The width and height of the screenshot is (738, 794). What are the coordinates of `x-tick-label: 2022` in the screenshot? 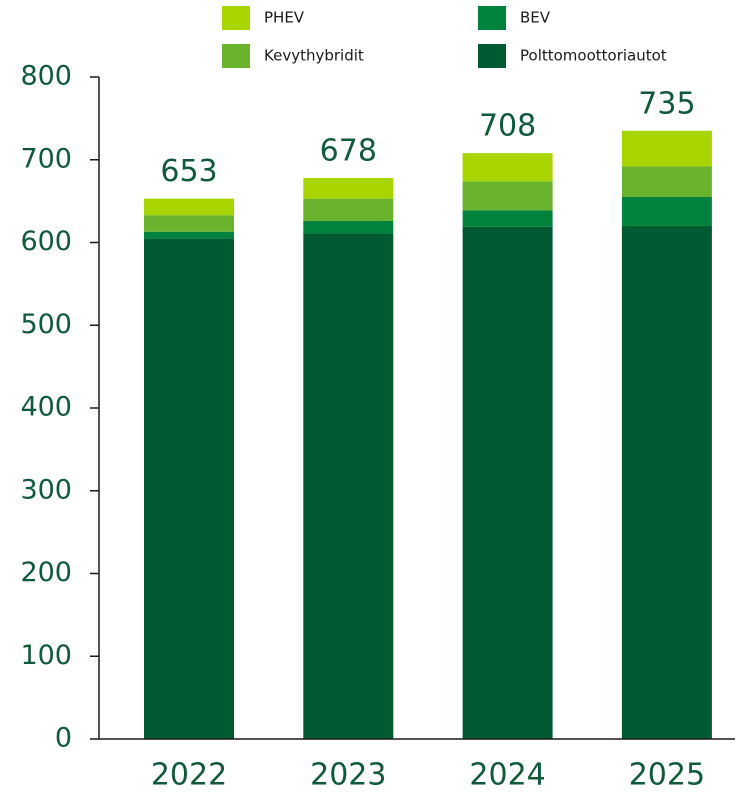 It's located at (189, 775).